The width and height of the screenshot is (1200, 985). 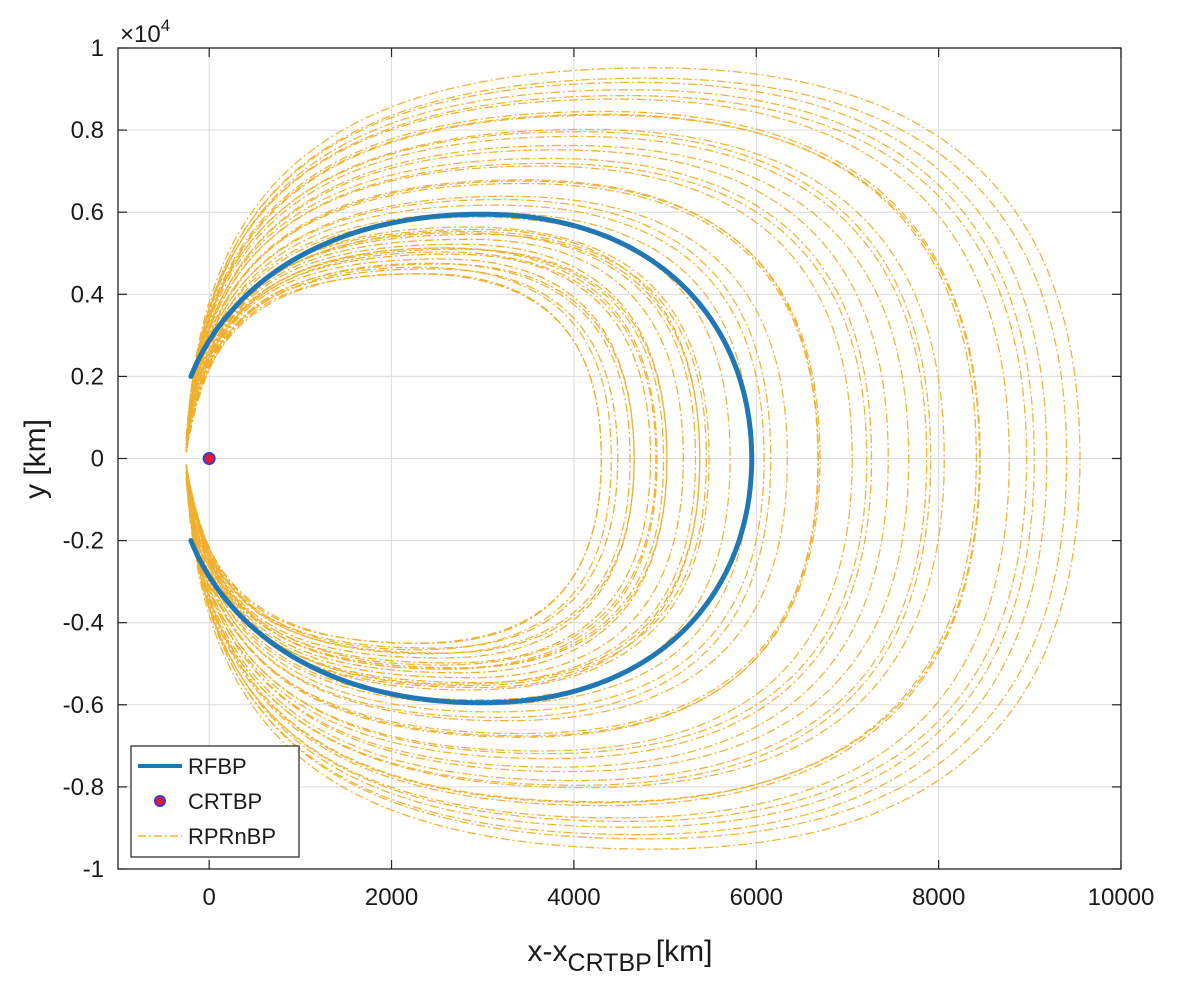 What do you see at coordinates (209, 897) in the screenshot?
I see `x-tick-label: 0` at bounding box center [209, 897].